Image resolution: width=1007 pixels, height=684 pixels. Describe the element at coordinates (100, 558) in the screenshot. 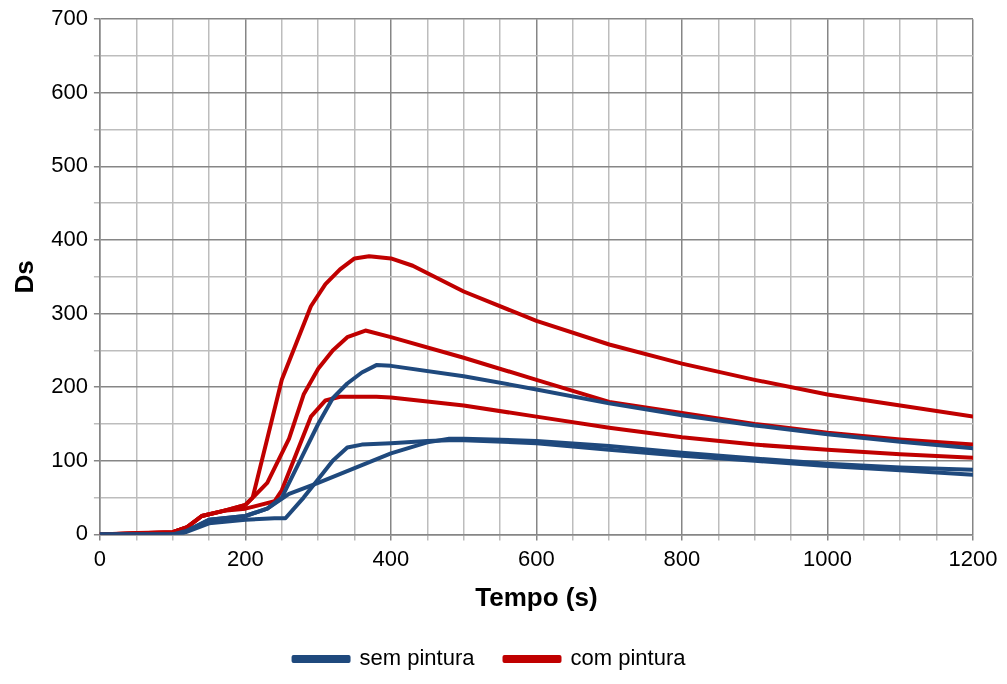

I see `x-tick-label: 0` at that location.